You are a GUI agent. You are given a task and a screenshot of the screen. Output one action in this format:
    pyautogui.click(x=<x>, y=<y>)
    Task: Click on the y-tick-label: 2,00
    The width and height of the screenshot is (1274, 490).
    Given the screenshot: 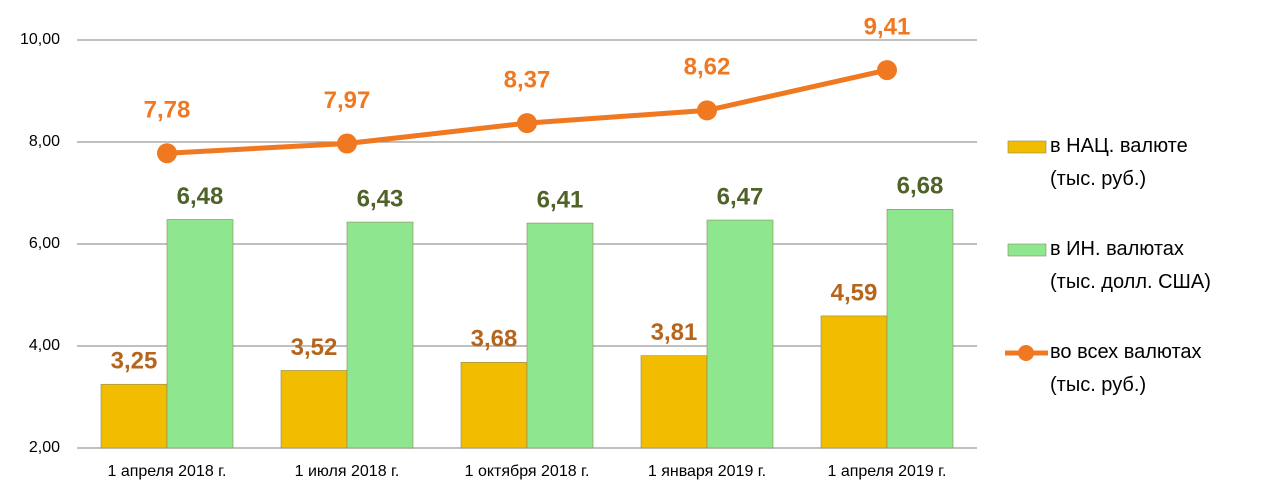 What is the action you would take?
    pyautogui.click(x=44, y=447)
    